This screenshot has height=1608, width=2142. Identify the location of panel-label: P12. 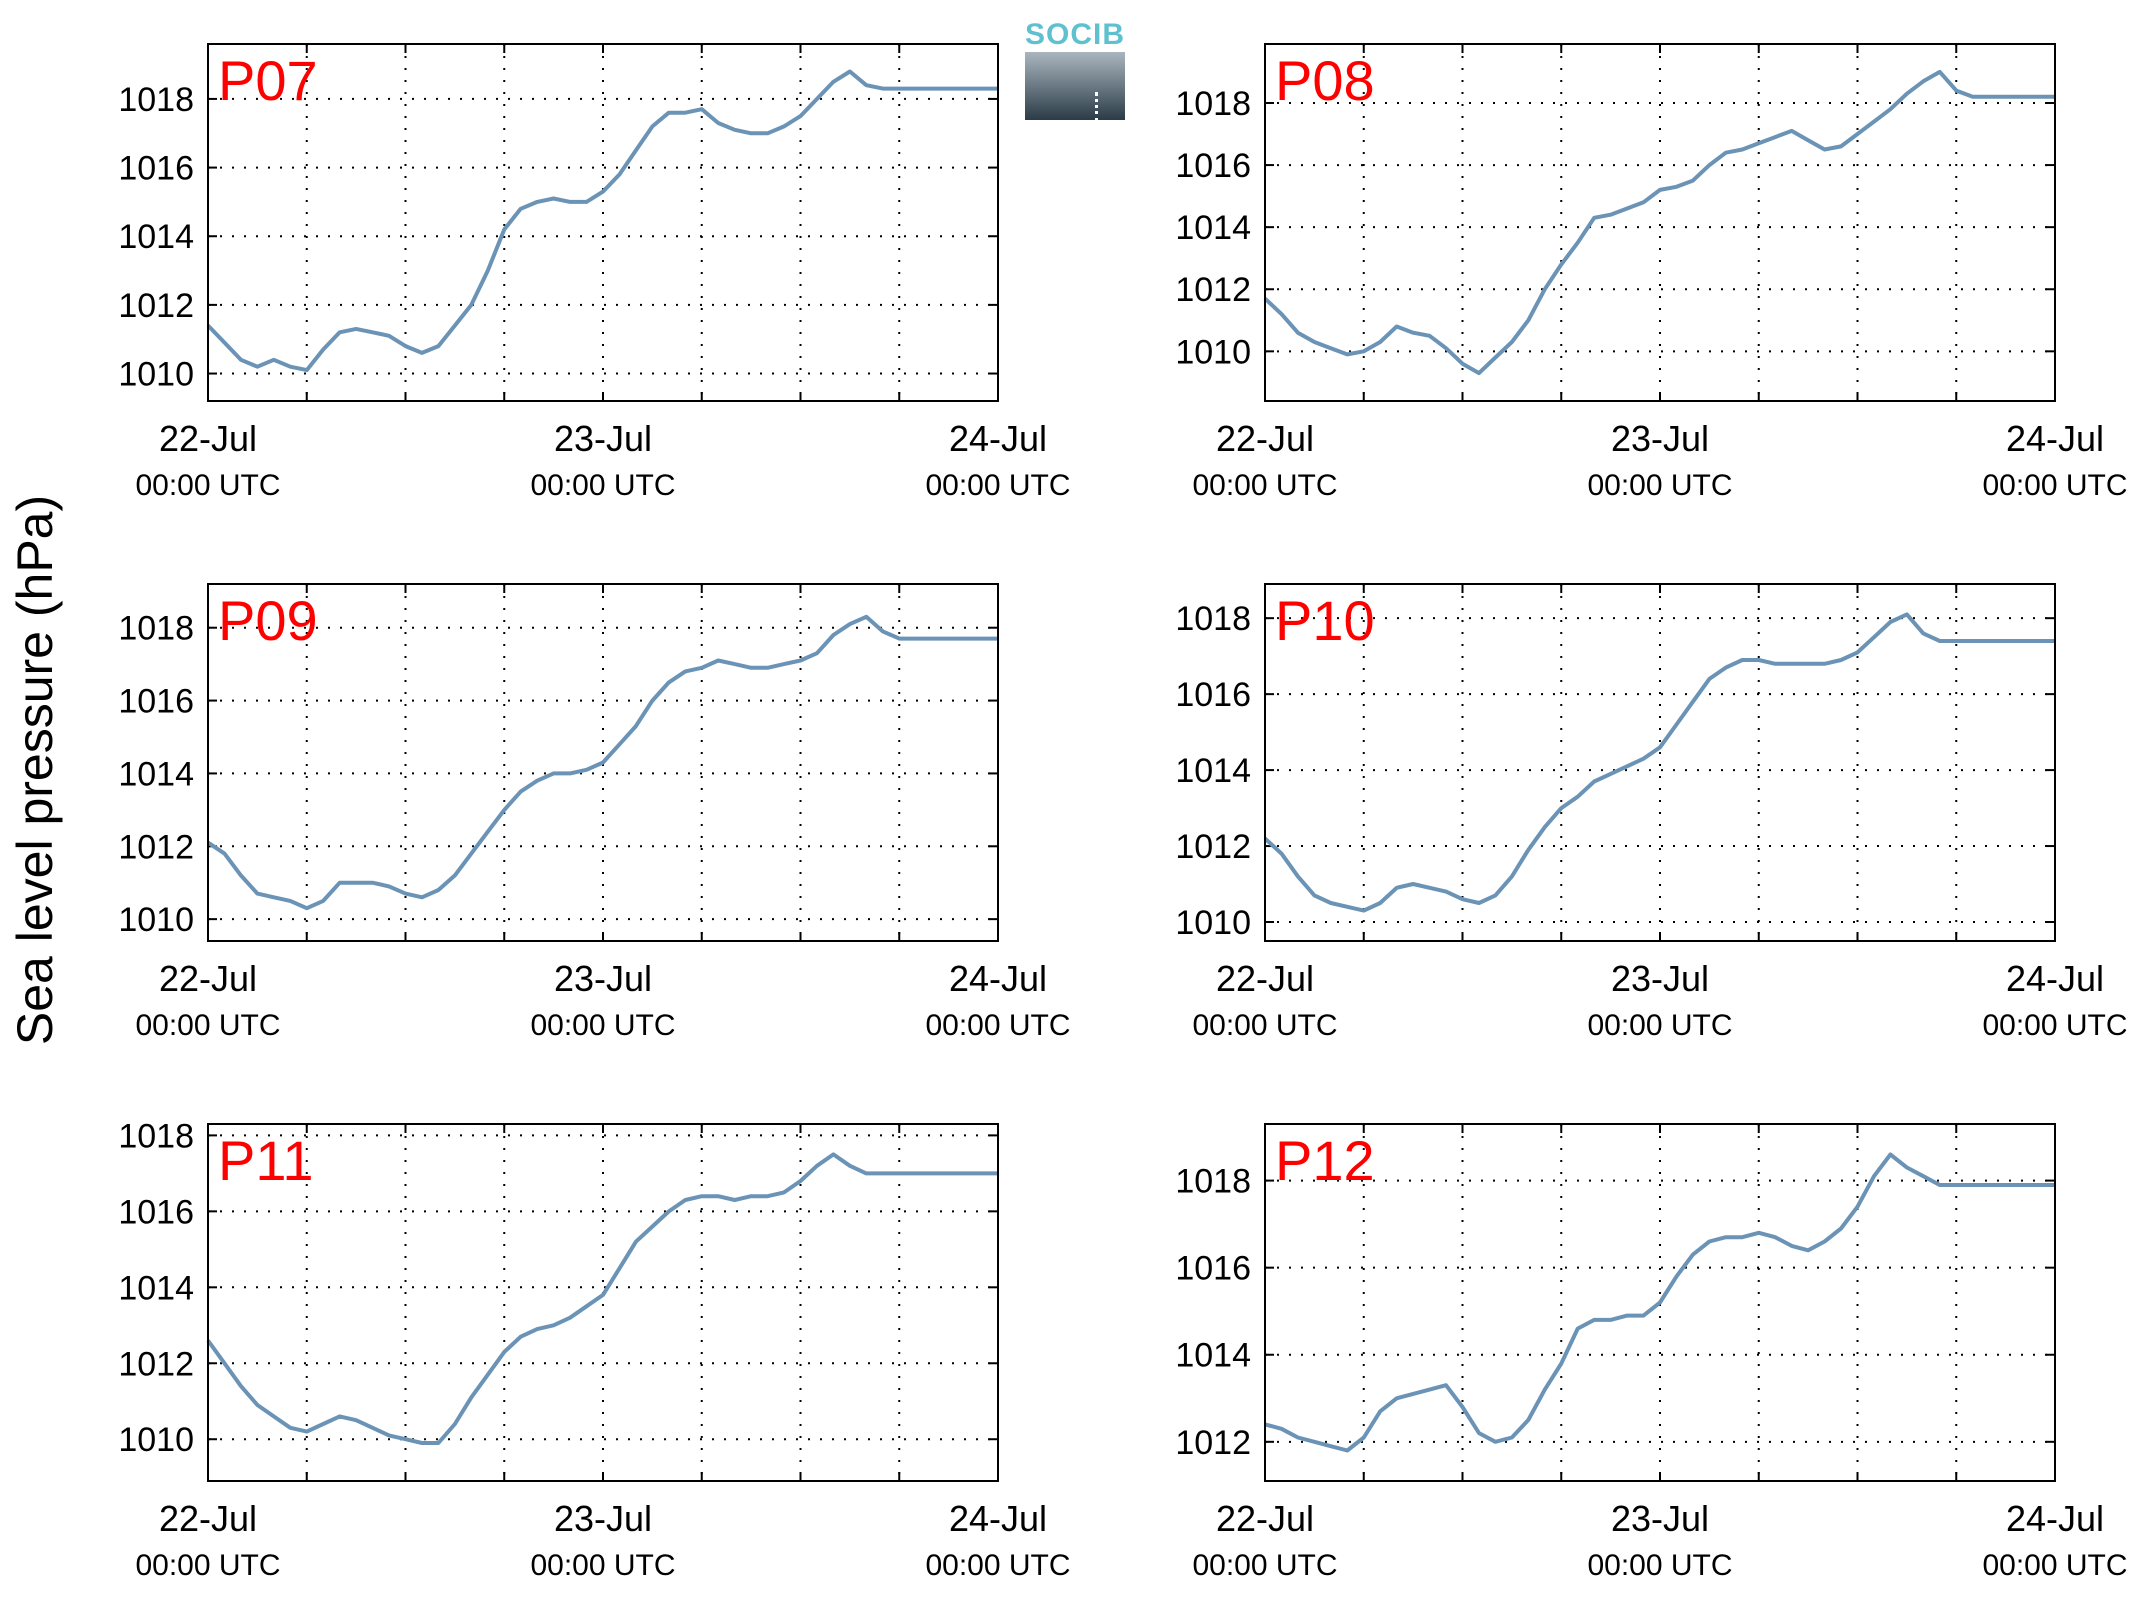
(1325, 1160).